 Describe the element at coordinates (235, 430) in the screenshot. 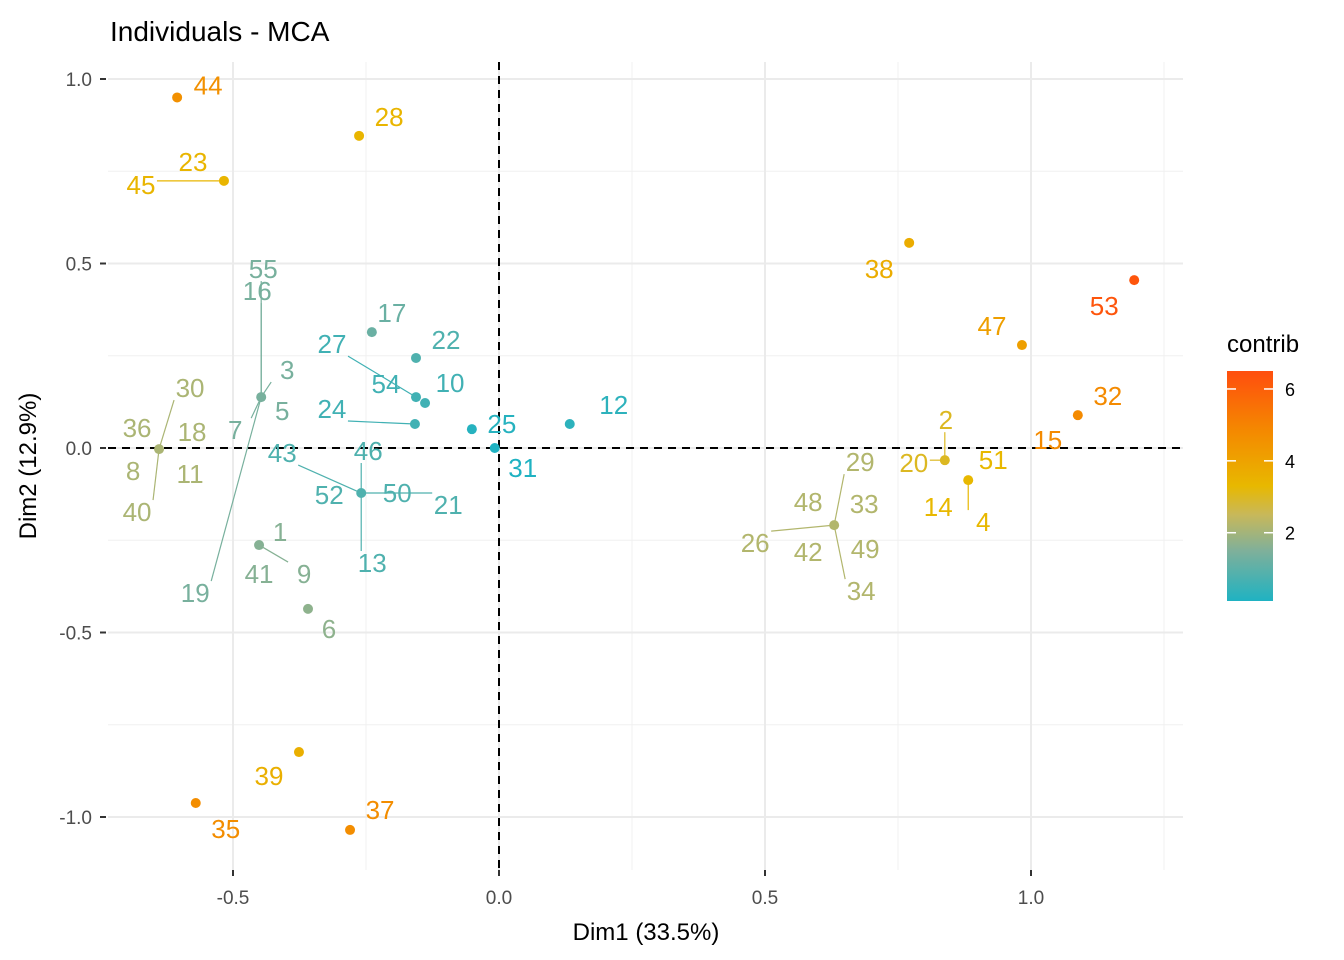

I see `point-label-7: 7` at that location.